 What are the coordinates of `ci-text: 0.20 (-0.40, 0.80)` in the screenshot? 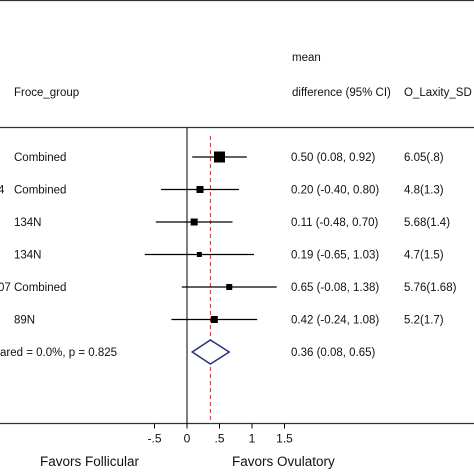 It's located at (335, 191).